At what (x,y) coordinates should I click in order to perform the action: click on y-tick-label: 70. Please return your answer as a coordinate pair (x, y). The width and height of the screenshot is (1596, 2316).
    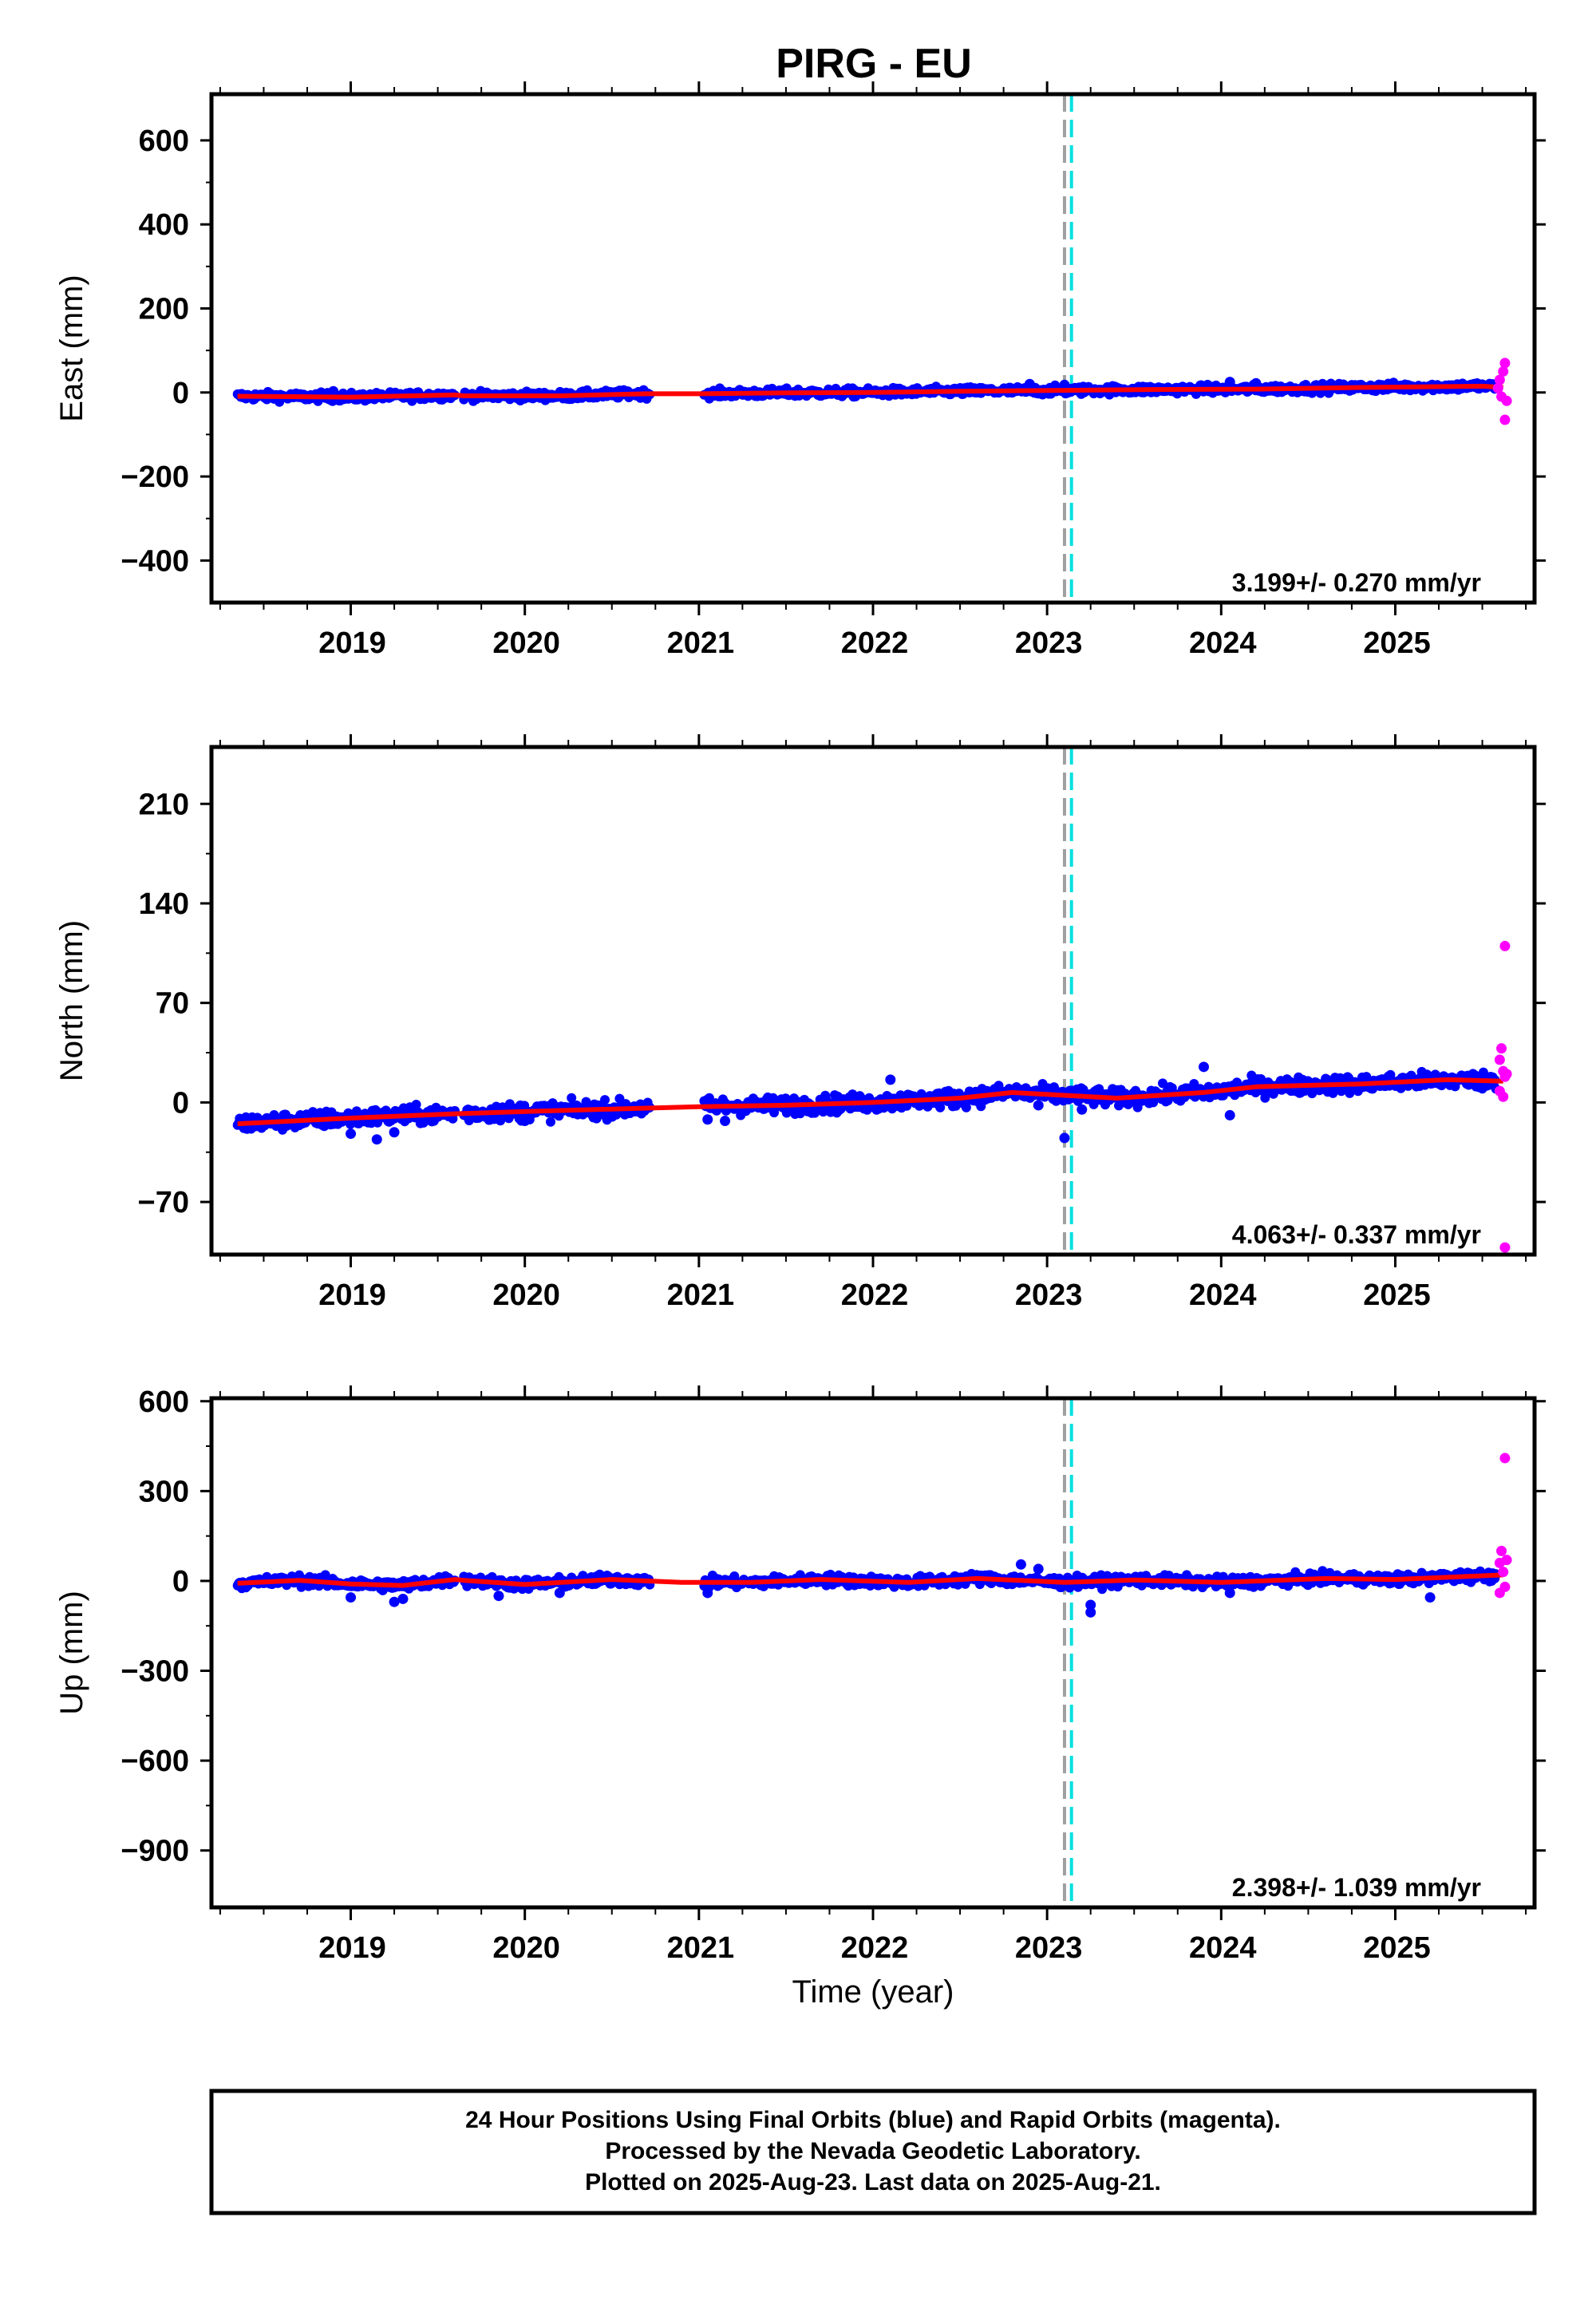
    Looking at the image, I should click on (172, 1004).